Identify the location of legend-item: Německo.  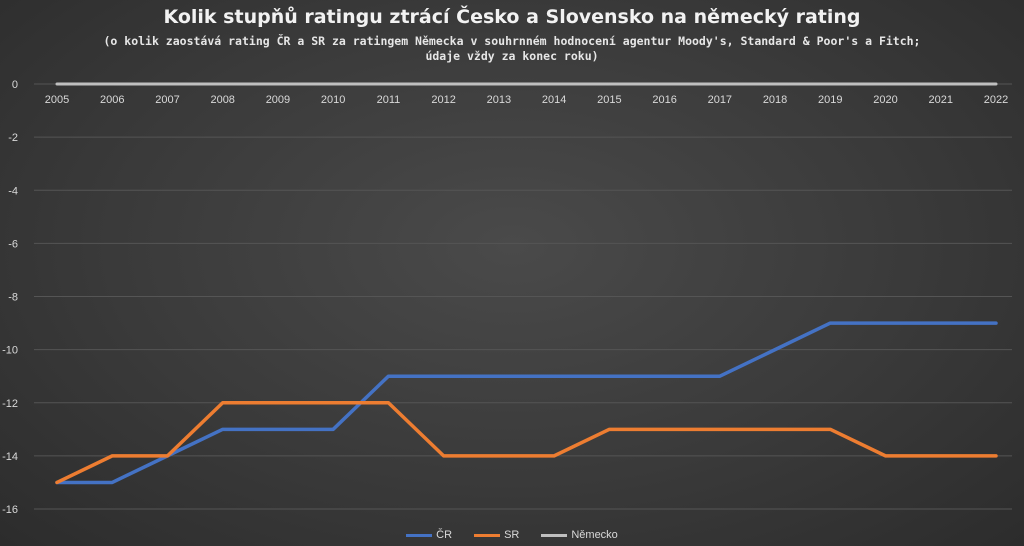
(579, 535).